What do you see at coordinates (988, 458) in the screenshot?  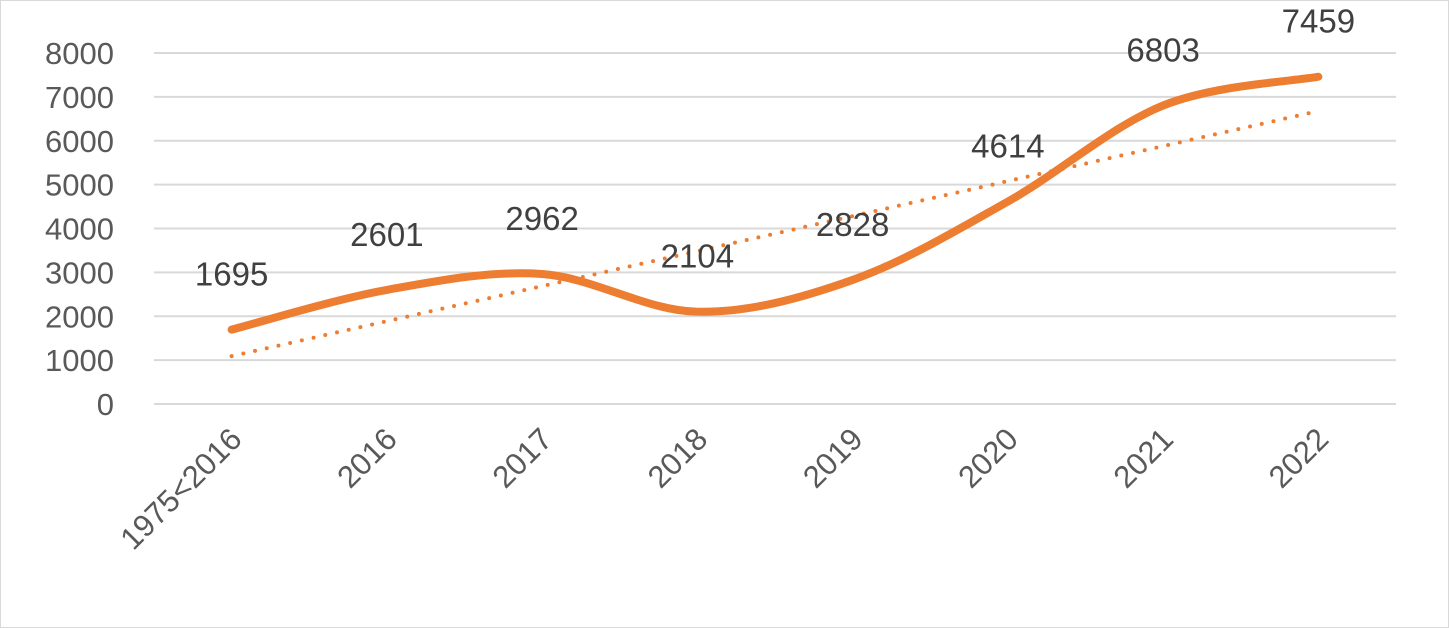 I see `x-tick-label: 2020` at bounding box center [988, 458].